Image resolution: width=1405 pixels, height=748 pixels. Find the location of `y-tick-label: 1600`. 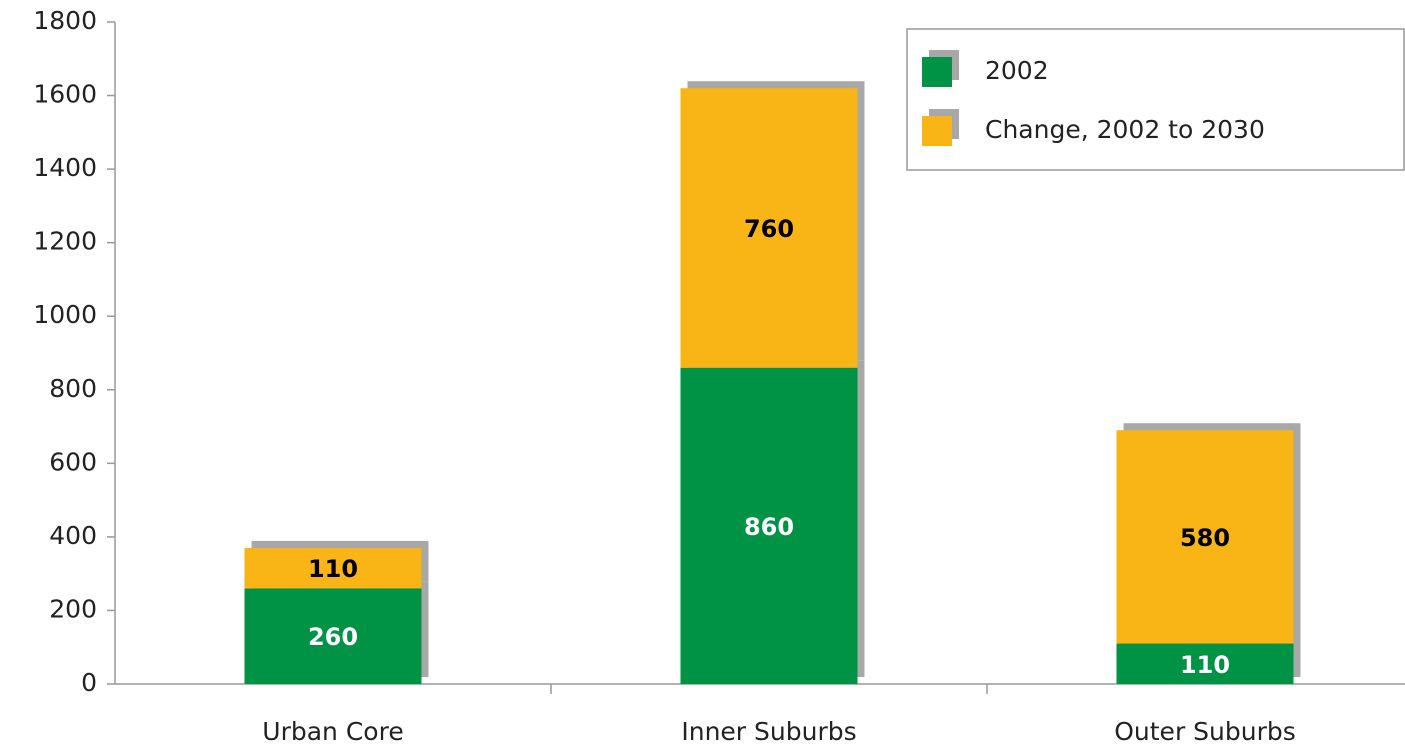

y-tick-label: 1600 is located at coordinates (65, 94).